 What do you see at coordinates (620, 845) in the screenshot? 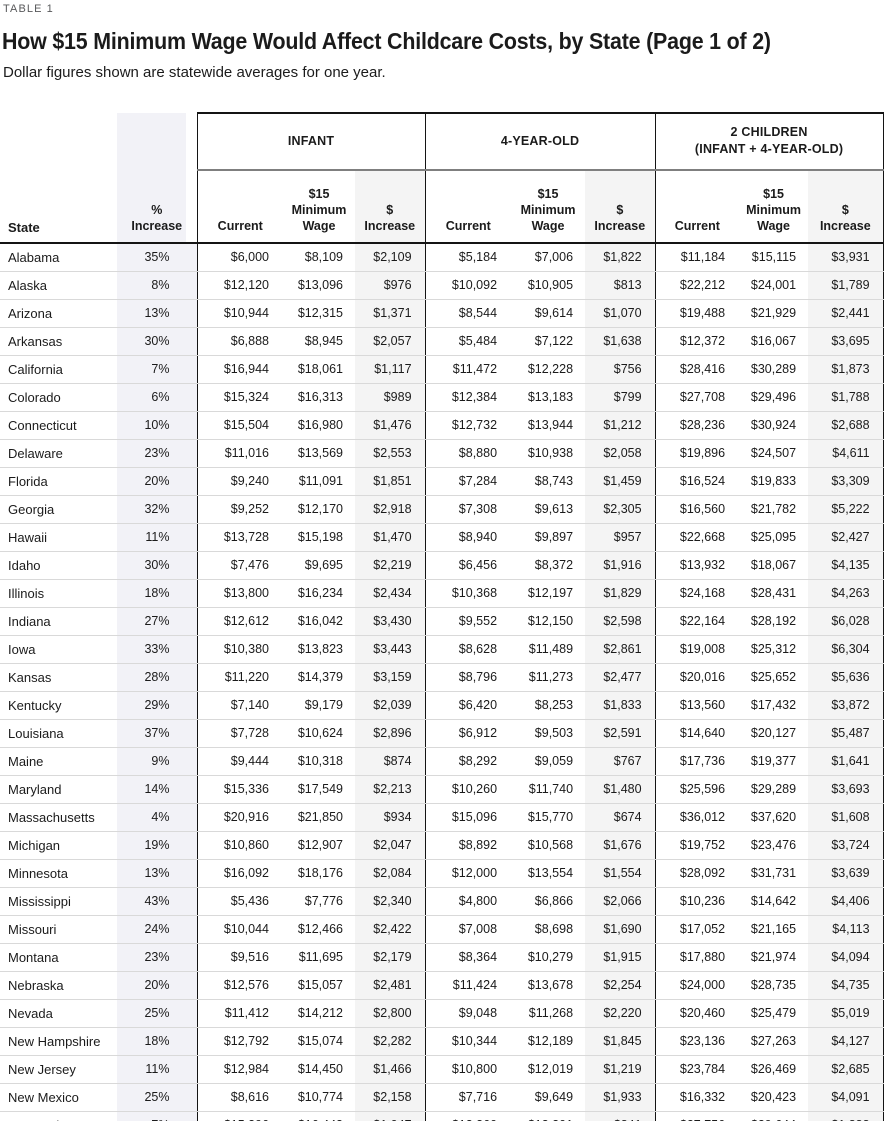
I see `four-year-old-increase-cell: $1,676` at bounding box center [620, 845].